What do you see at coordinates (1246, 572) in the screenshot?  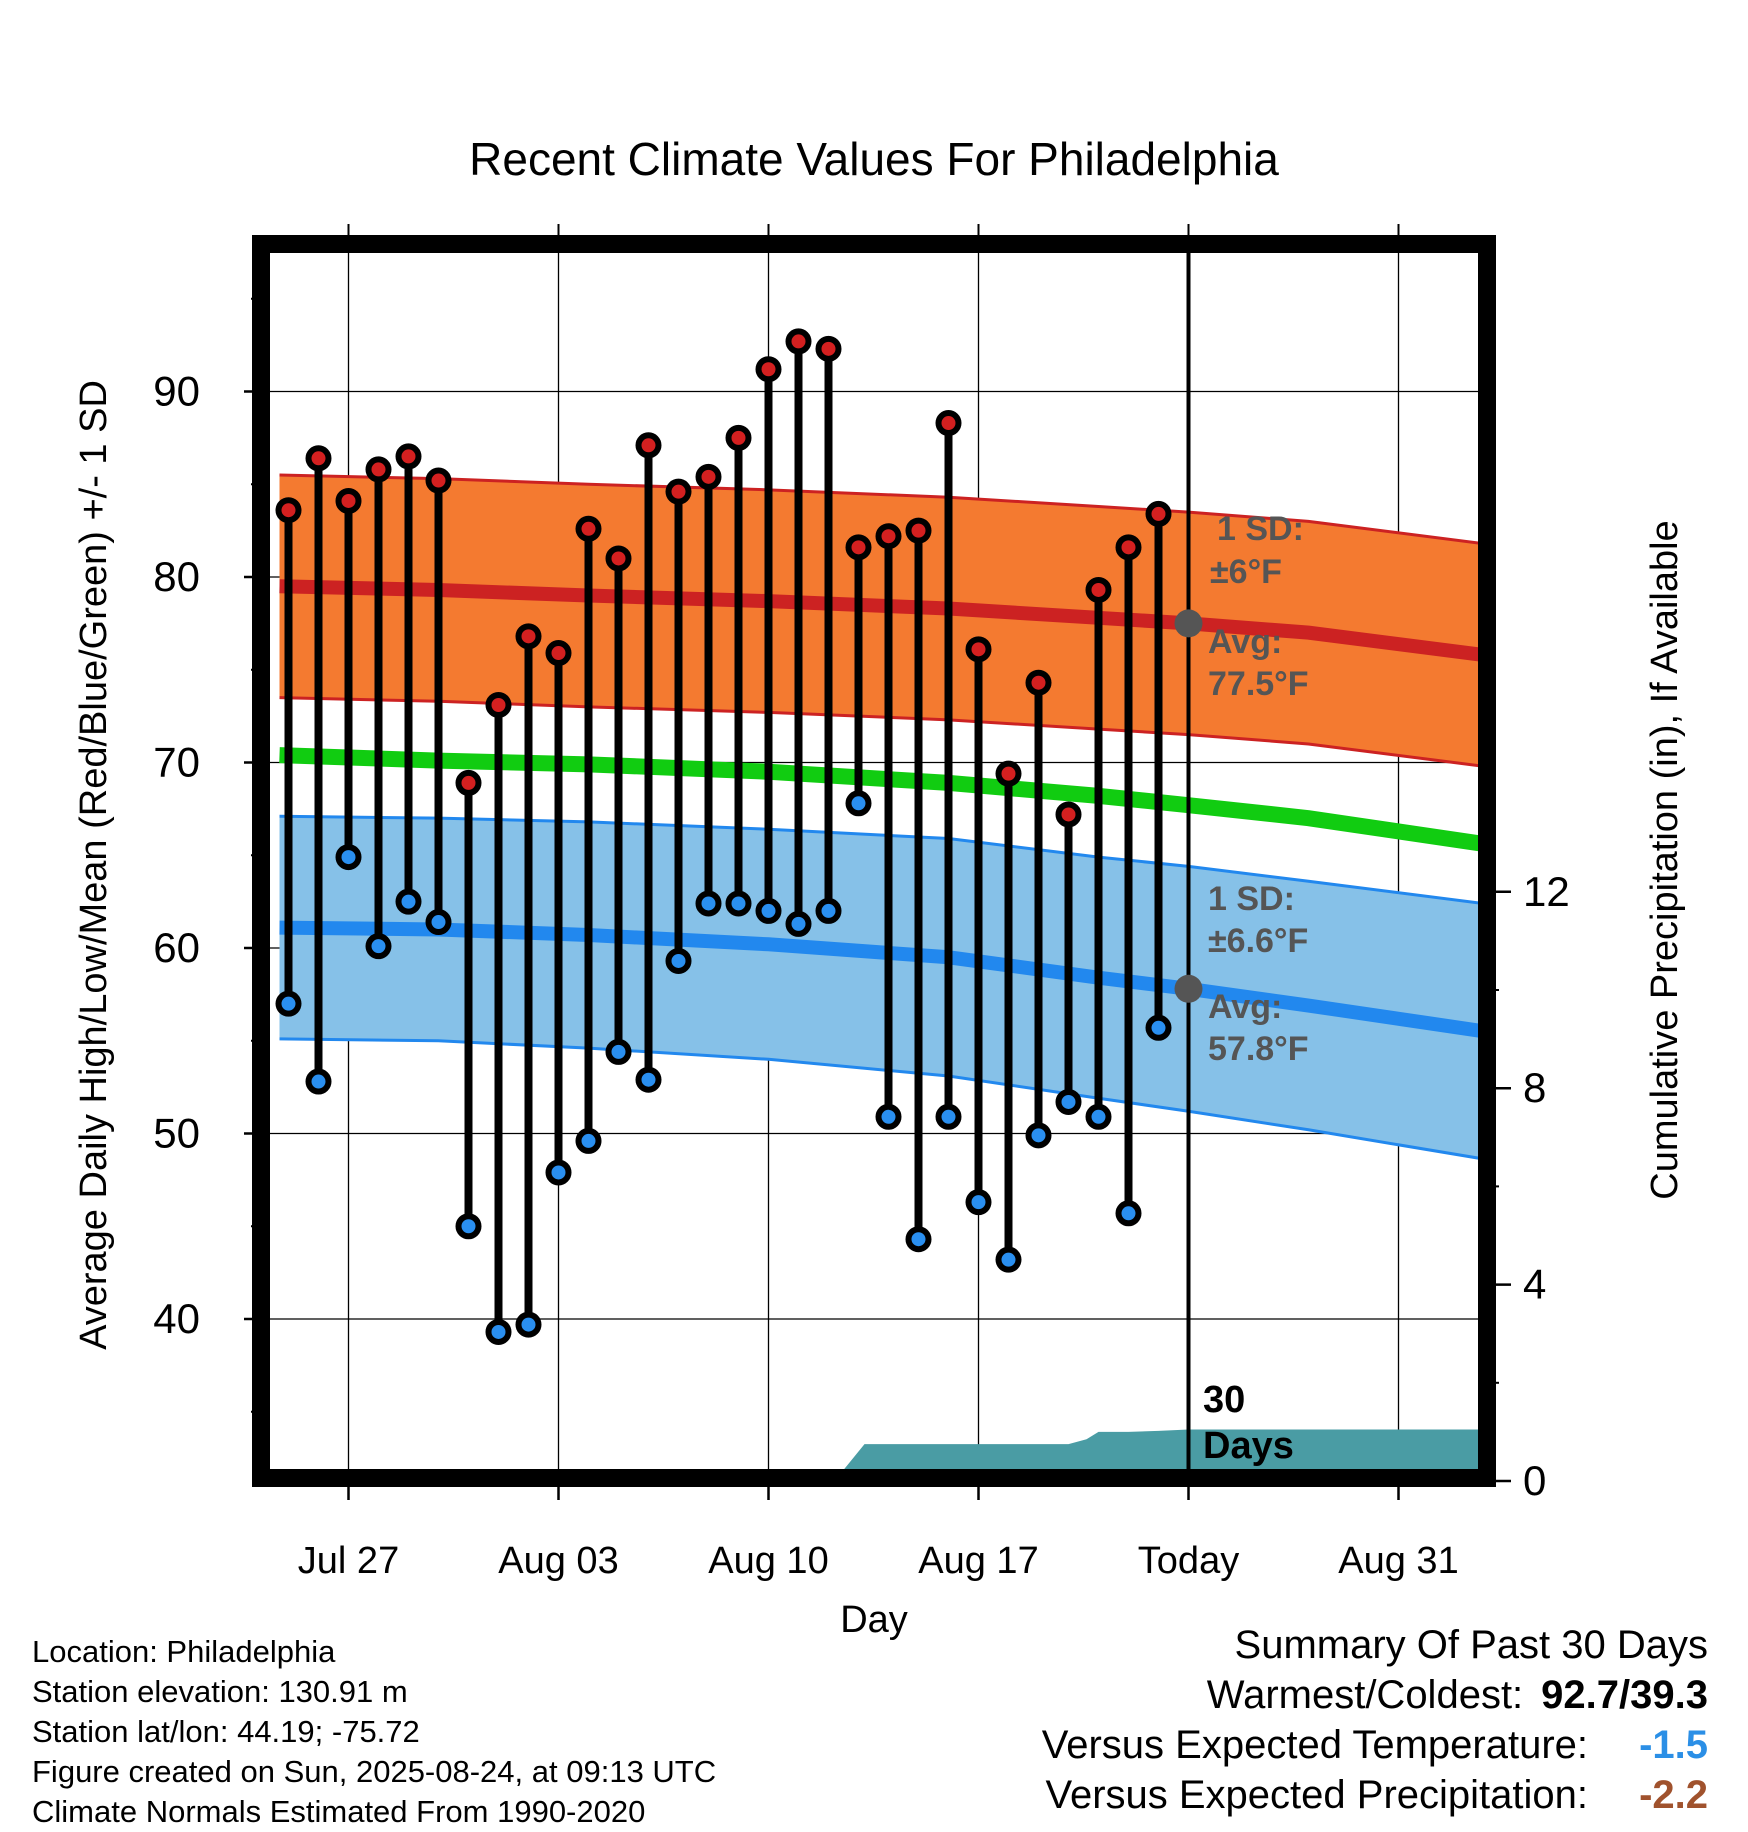 I see `high-sd-value: ±6°F` at bounding box center [1246, 572].